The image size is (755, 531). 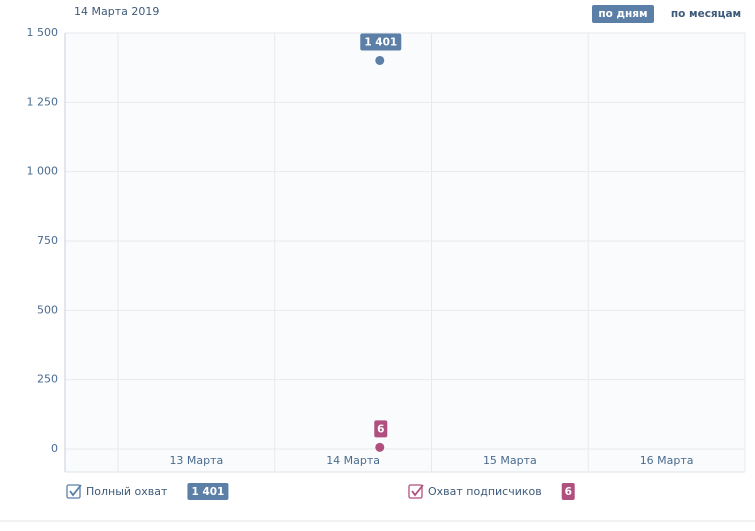 I want to click on x-tick-label: 13 Марта, so click(x=196, y=460).